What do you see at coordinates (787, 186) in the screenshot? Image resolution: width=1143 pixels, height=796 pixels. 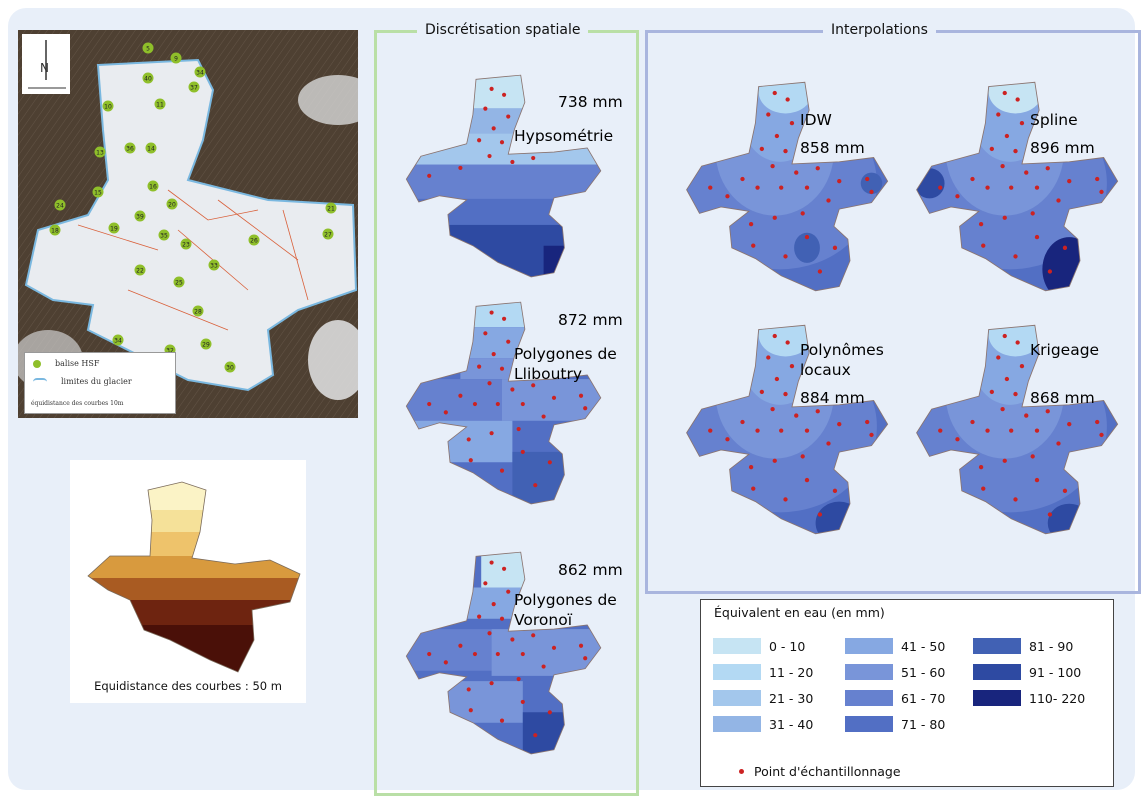 I see `idw-map` at bounding box center [787, 186].